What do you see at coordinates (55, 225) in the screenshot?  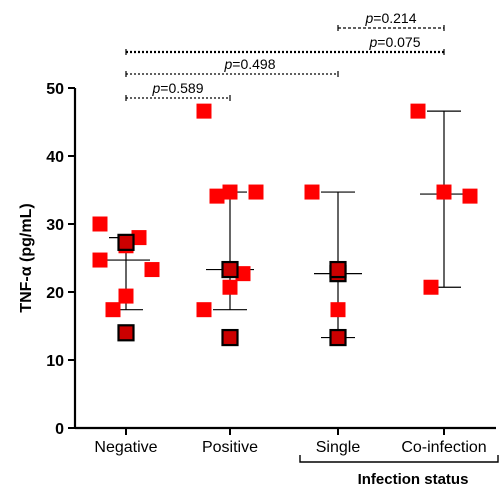 I see `y-tick-label: 30` at bounding box center [55, 225].